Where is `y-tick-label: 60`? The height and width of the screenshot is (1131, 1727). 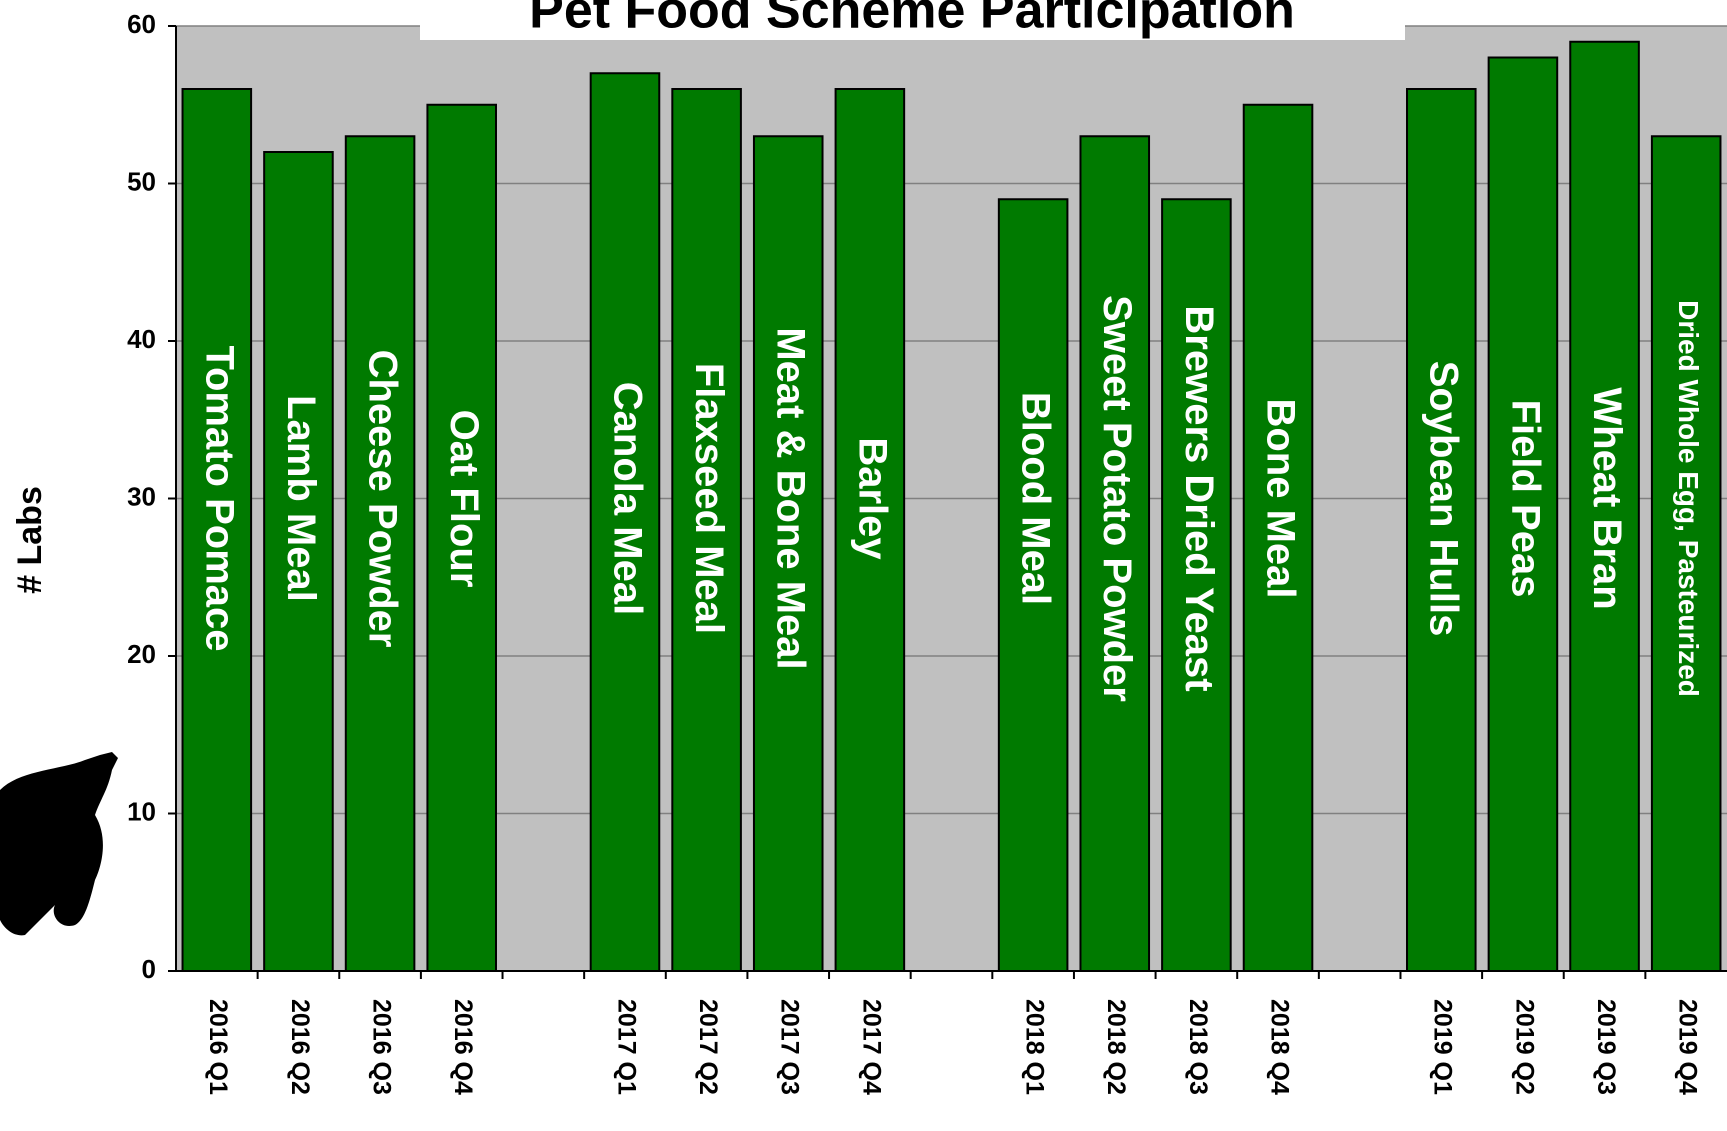 y-tick-label: 60 is located at coordinates (141, 24).